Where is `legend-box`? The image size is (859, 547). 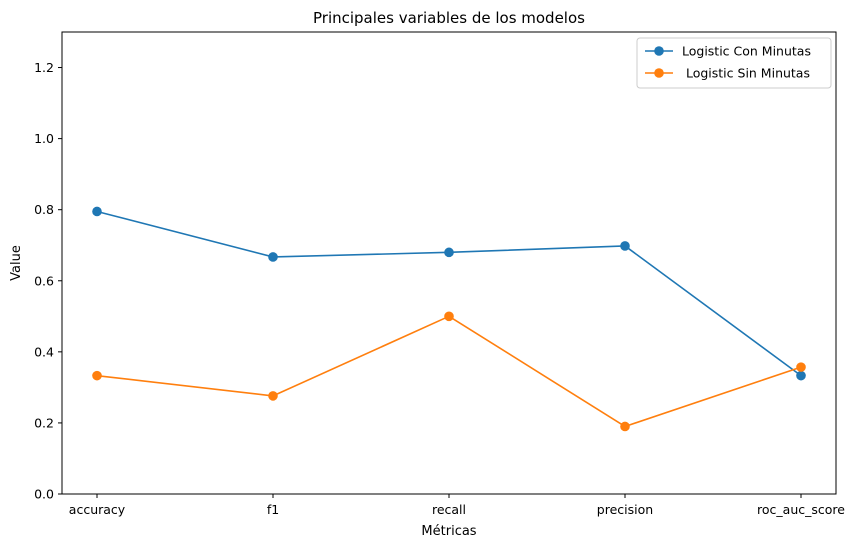
legend-box is located at coordinates (734, 63).